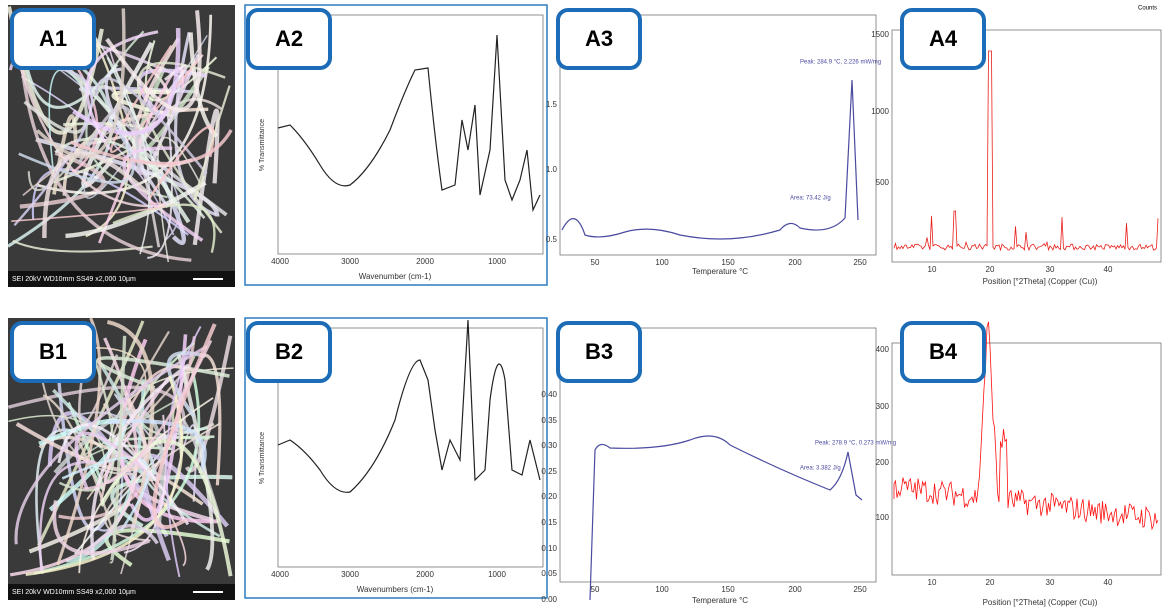 The height and width of the screenshot is (609, 1165). I want to click on x-axis-label: Wavenumber (cm-1), so click(395, 276).